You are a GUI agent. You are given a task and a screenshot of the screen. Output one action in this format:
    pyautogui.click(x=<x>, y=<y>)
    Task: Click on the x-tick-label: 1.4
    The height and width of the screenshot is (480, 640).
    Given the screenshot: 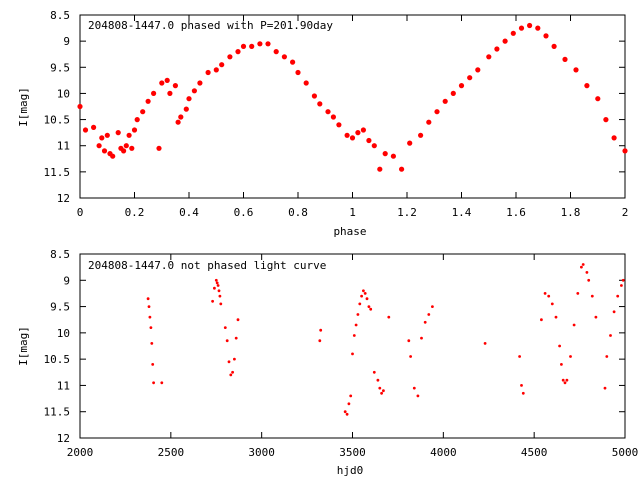 What is the action you would take?
    pyautogui.click(x=462, y=212)
    